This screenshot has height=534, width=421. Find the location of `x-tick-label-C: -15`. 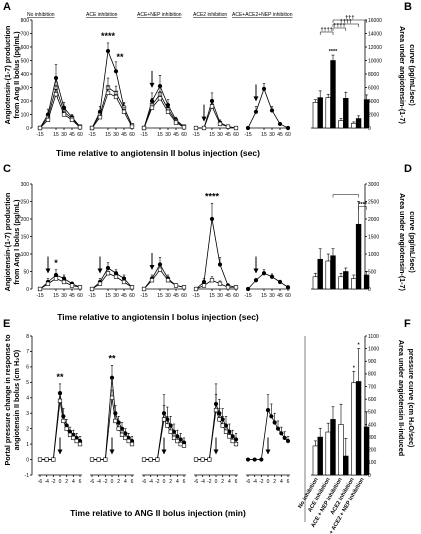

x-tick-label-C: -15 is located at coordinates (91, 296).